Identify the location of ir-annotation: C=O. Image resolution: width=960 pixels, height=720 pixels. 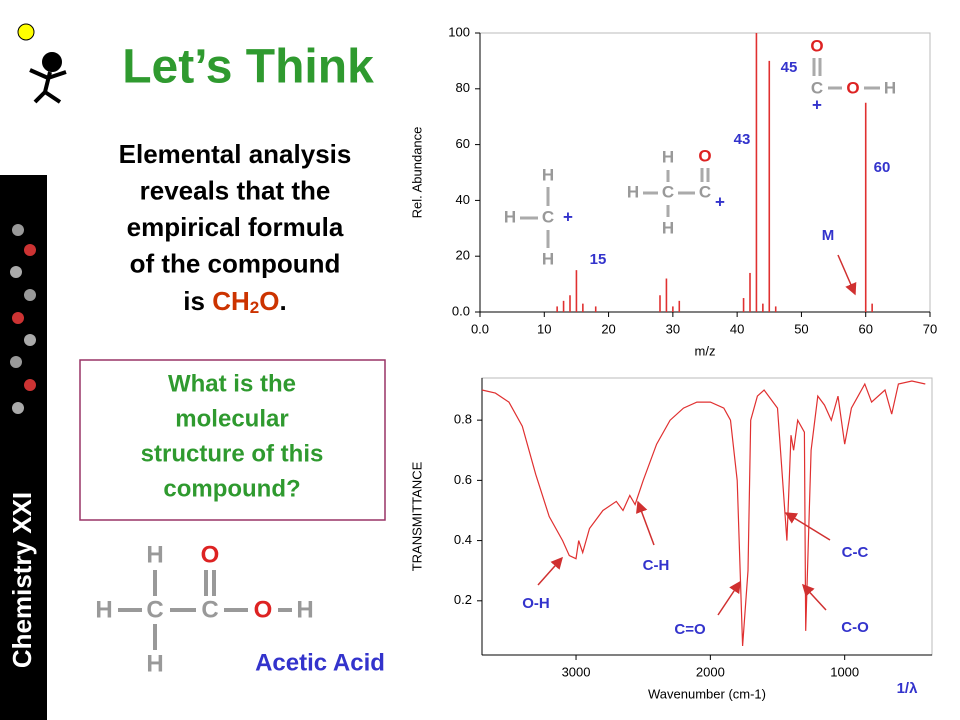
(690, 629).